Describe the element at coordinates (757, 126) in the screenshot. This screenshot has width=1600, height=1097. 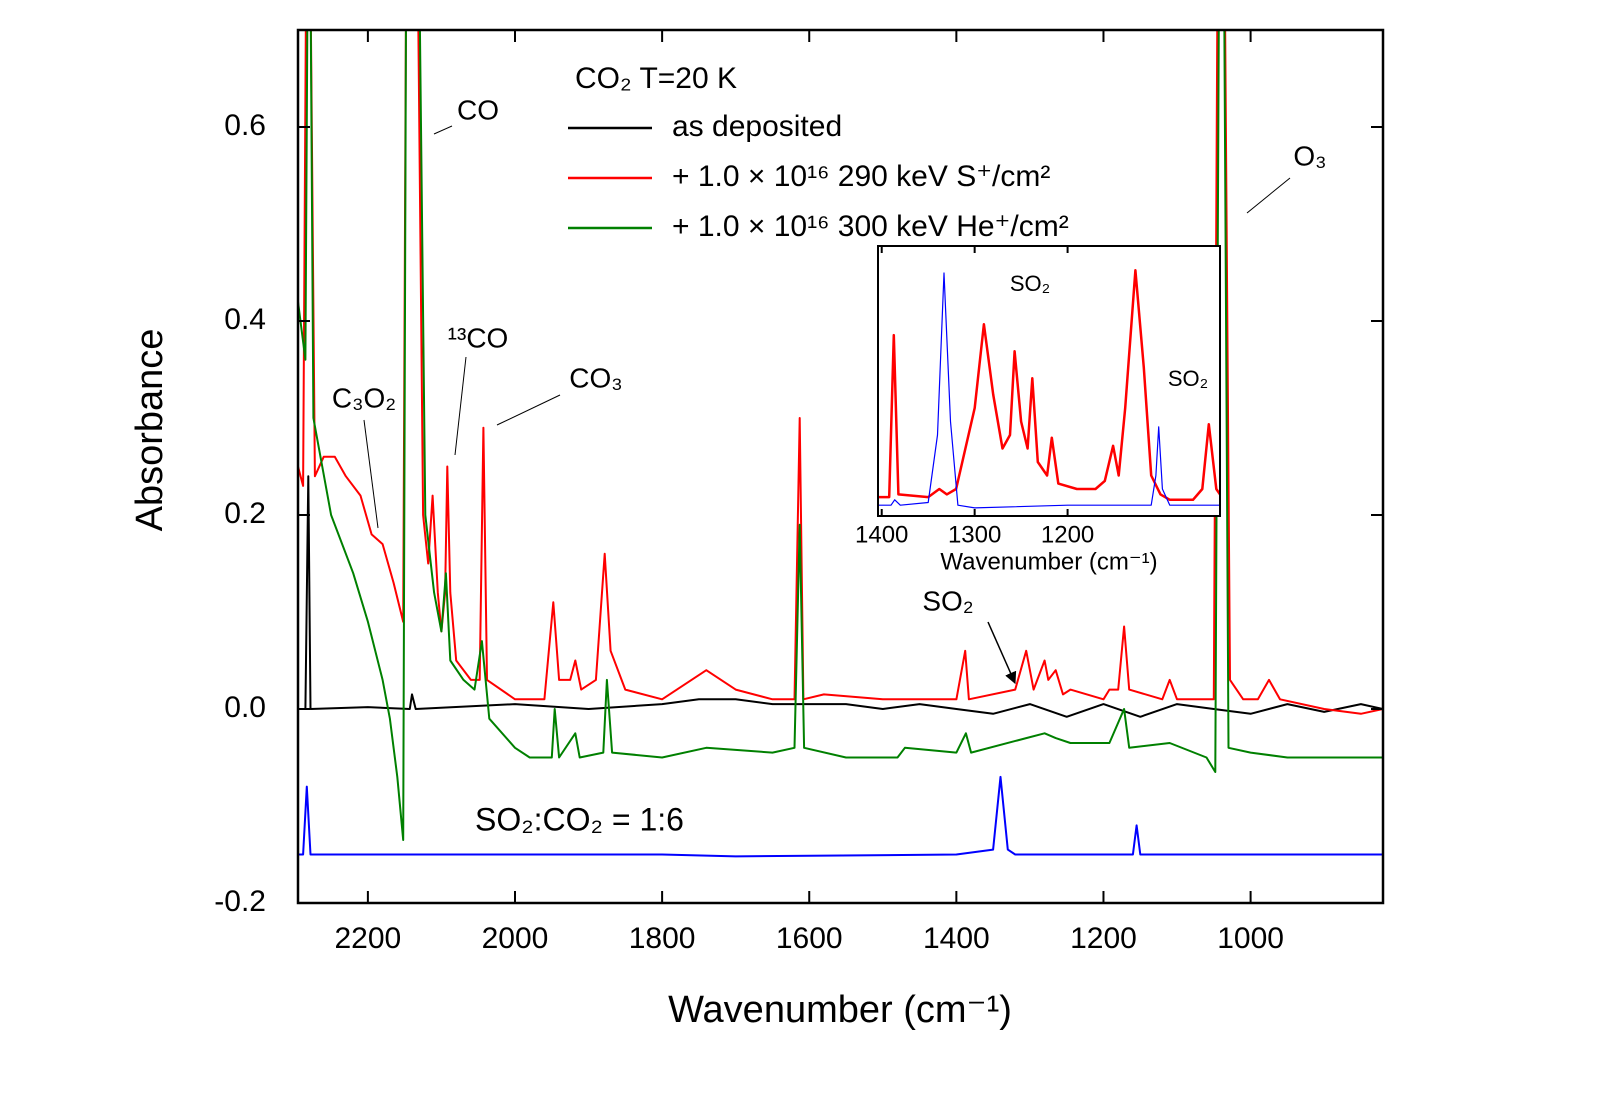
I see `legend-label: as deposited` at that location.